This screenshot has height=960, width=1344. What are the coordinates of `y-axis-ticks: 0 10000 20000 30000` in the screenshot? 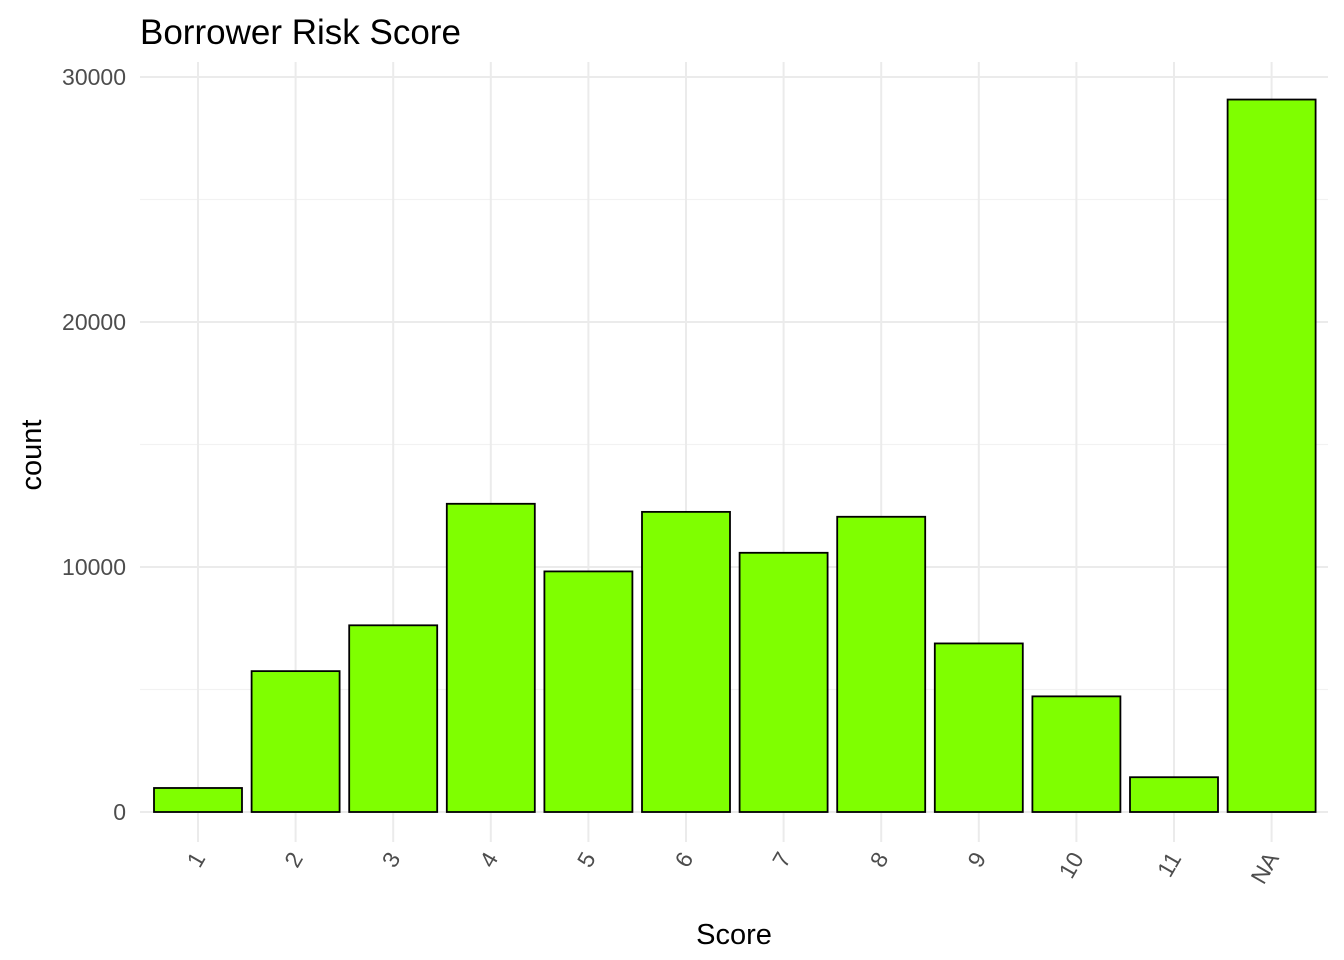 It's located at (94, 444).